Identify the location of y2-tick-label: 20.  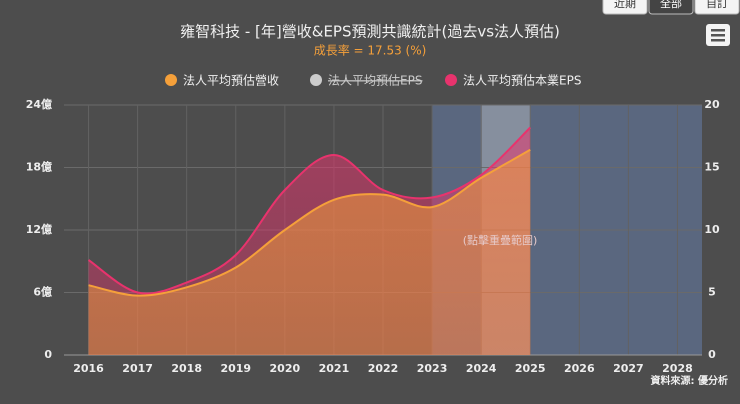
(712, 104).